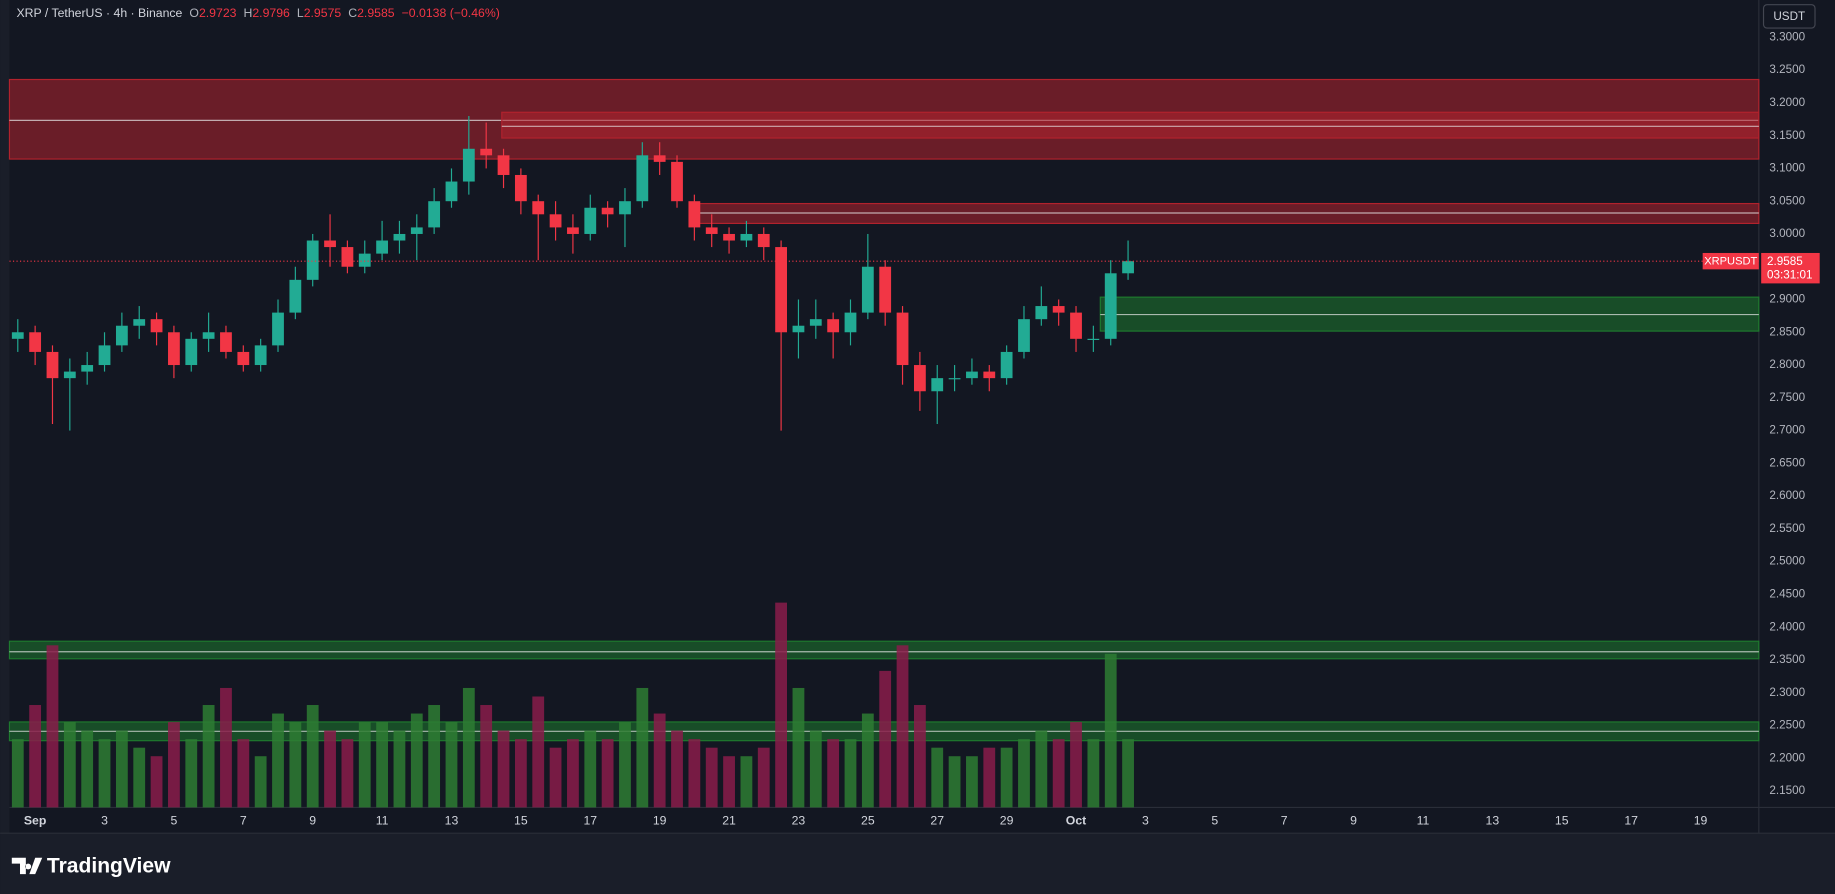  I want to click on ohlc-label: L, so click(300, 13).